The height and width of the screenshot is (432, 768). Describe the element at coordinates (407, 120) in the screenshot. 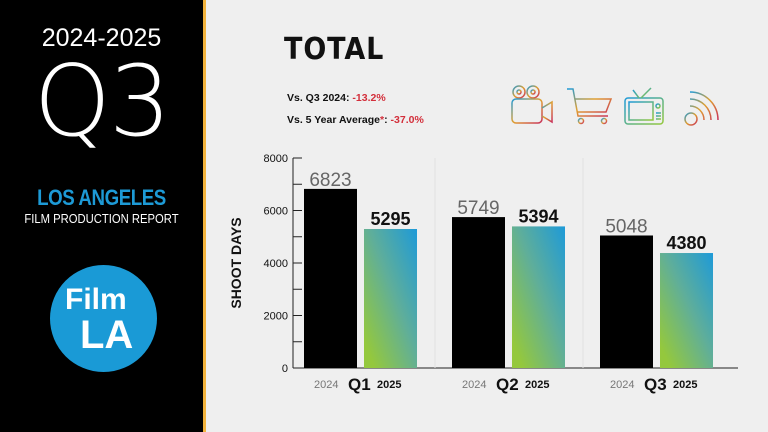

I see `comparison-value: -37.0%` at that location.